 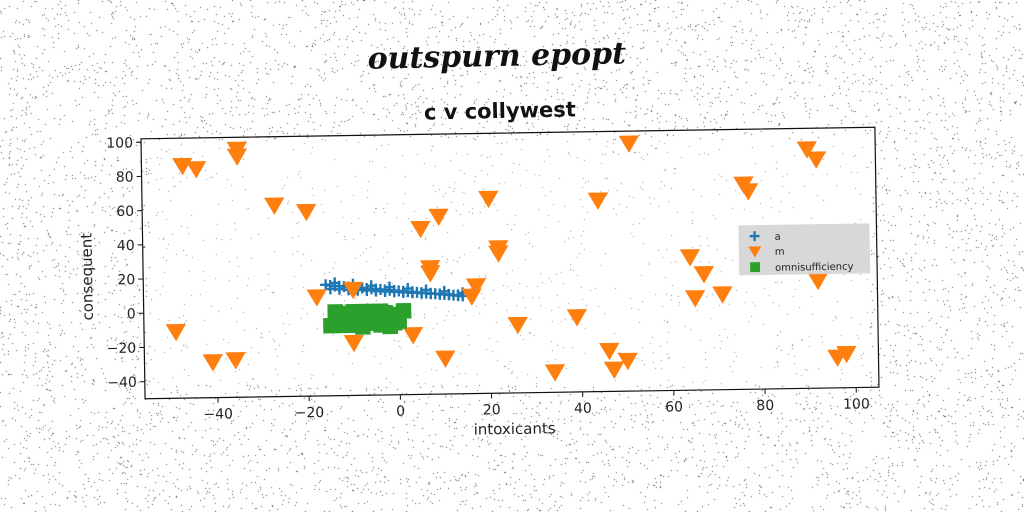 I want to click on x-tick-label: 40, so click(x=583, y=409).